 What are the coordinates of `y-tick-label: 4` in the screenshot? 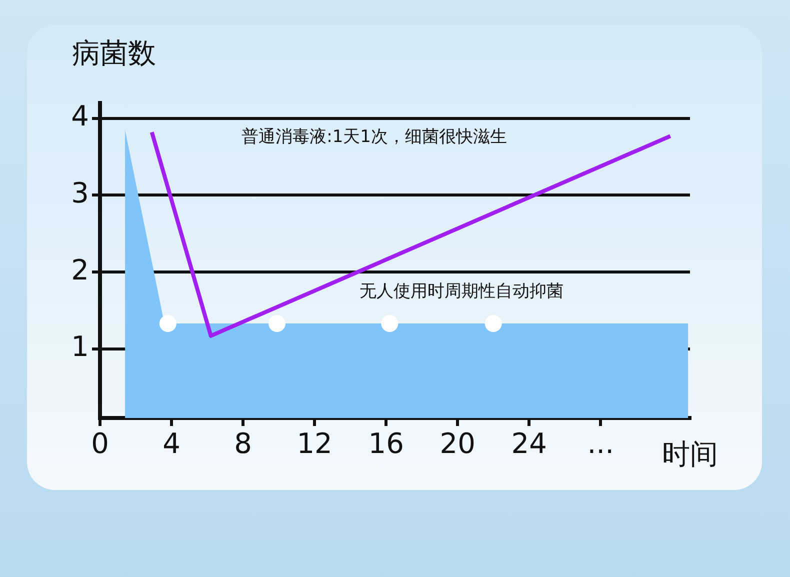 It's located at (80, 116).